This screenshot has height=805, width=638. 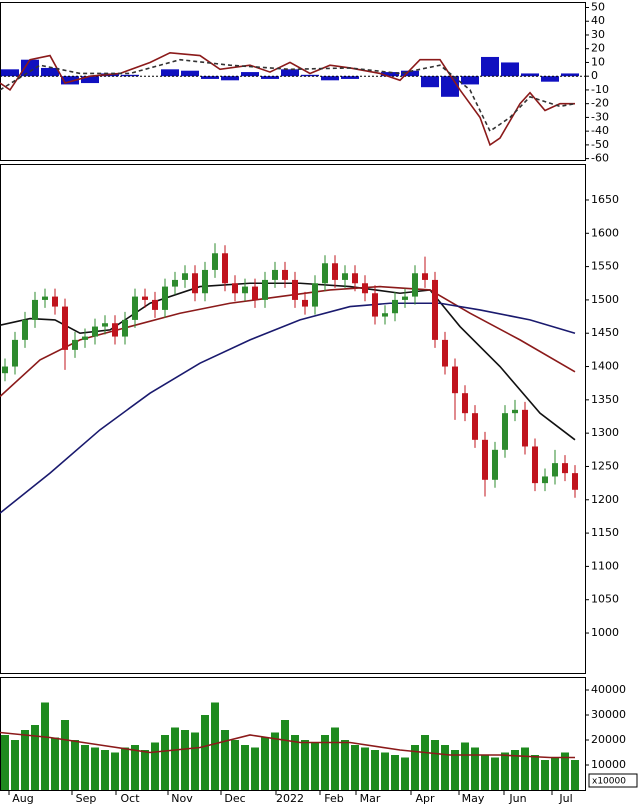 I want to click on y-tick-label: 1550, so click(x=605, y=266).